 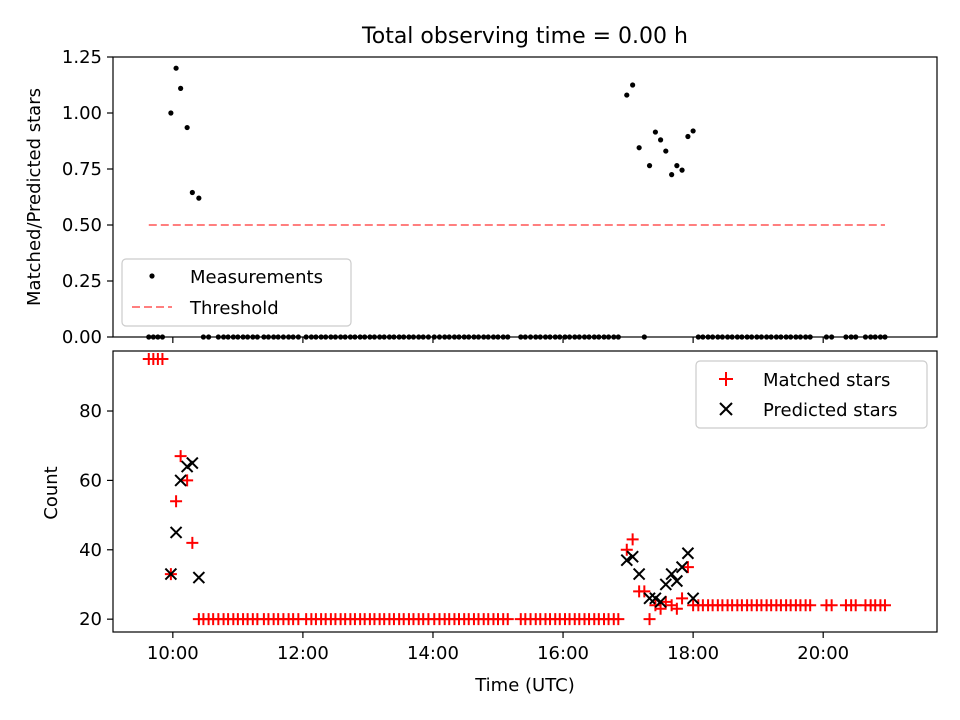 What do you see at coordinates (82, 57) in the screenshot?
I see `y-tick-label: 1.25` at bounding box center [82, 57].